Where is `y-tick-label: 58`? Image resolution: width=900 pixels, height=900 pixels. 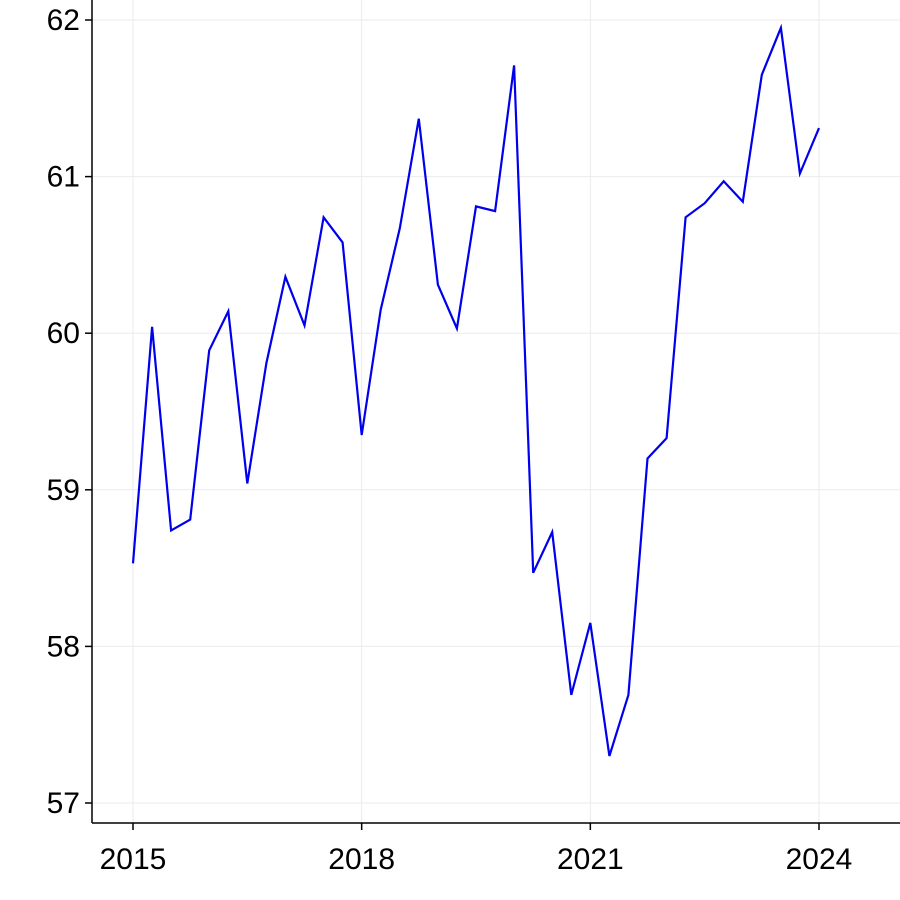 y-tick-label: 58 is located at coordinates (63, 646).